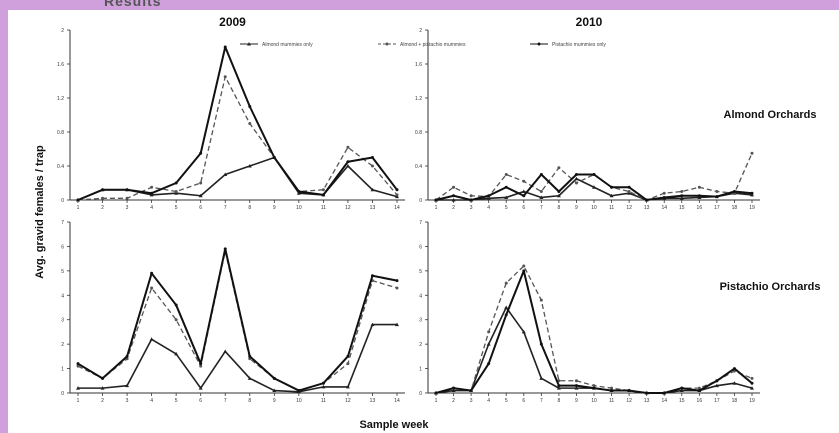 This screenshot has height=433, width=839. What do you see at coordinates (397, 208) in the screenshot?
I see `x-tick-label: 14` at bounding box center [397, 208].